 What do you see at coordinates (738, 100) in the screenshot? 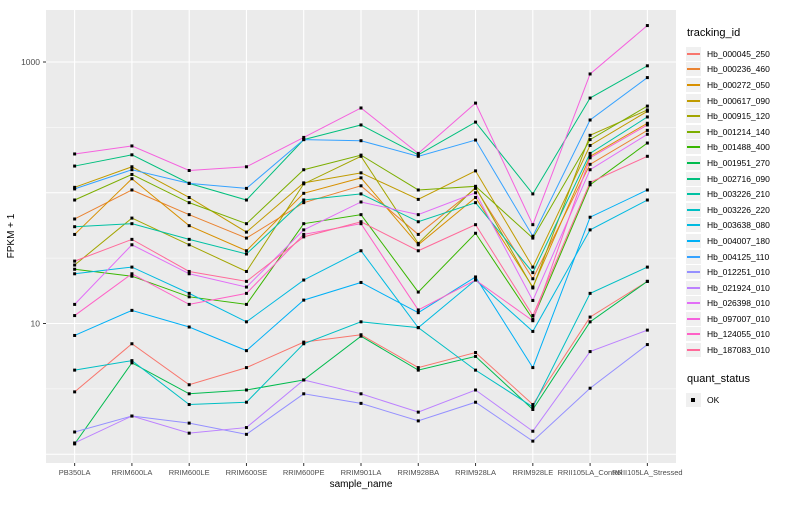
I see `legend-label: Hb_000617_090` at bounding box center [738, 100].